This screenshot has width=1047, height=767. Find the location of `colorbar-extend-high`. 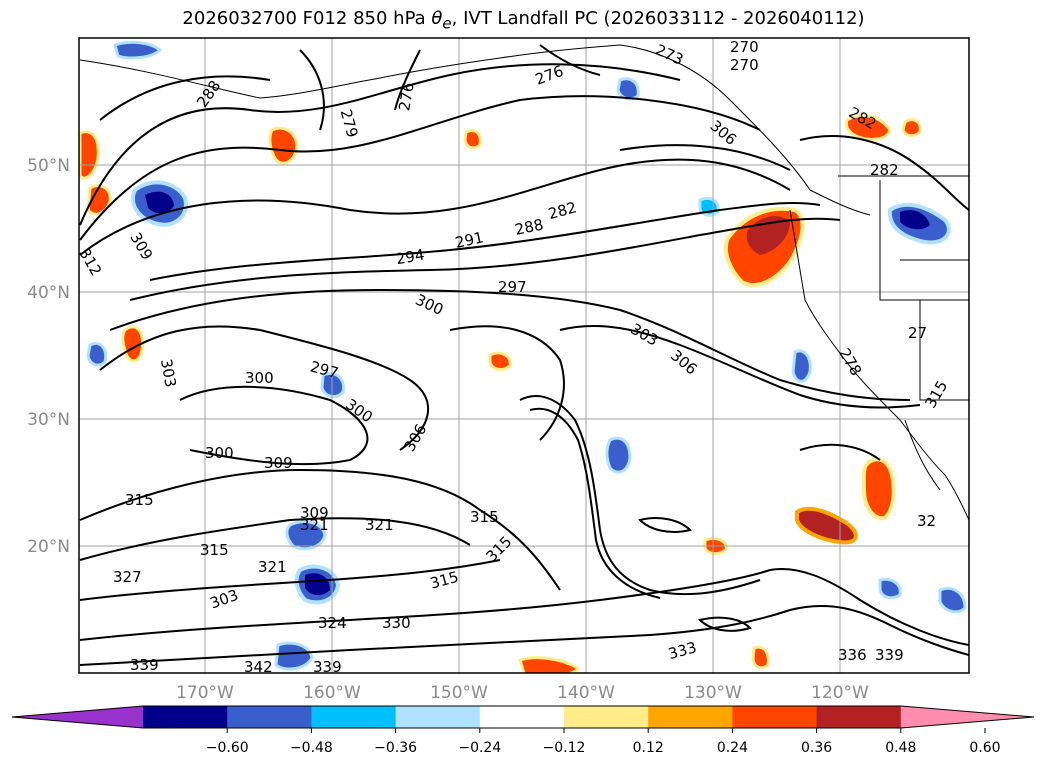

colorbar-extend-high is located at coordinates (967, 717).